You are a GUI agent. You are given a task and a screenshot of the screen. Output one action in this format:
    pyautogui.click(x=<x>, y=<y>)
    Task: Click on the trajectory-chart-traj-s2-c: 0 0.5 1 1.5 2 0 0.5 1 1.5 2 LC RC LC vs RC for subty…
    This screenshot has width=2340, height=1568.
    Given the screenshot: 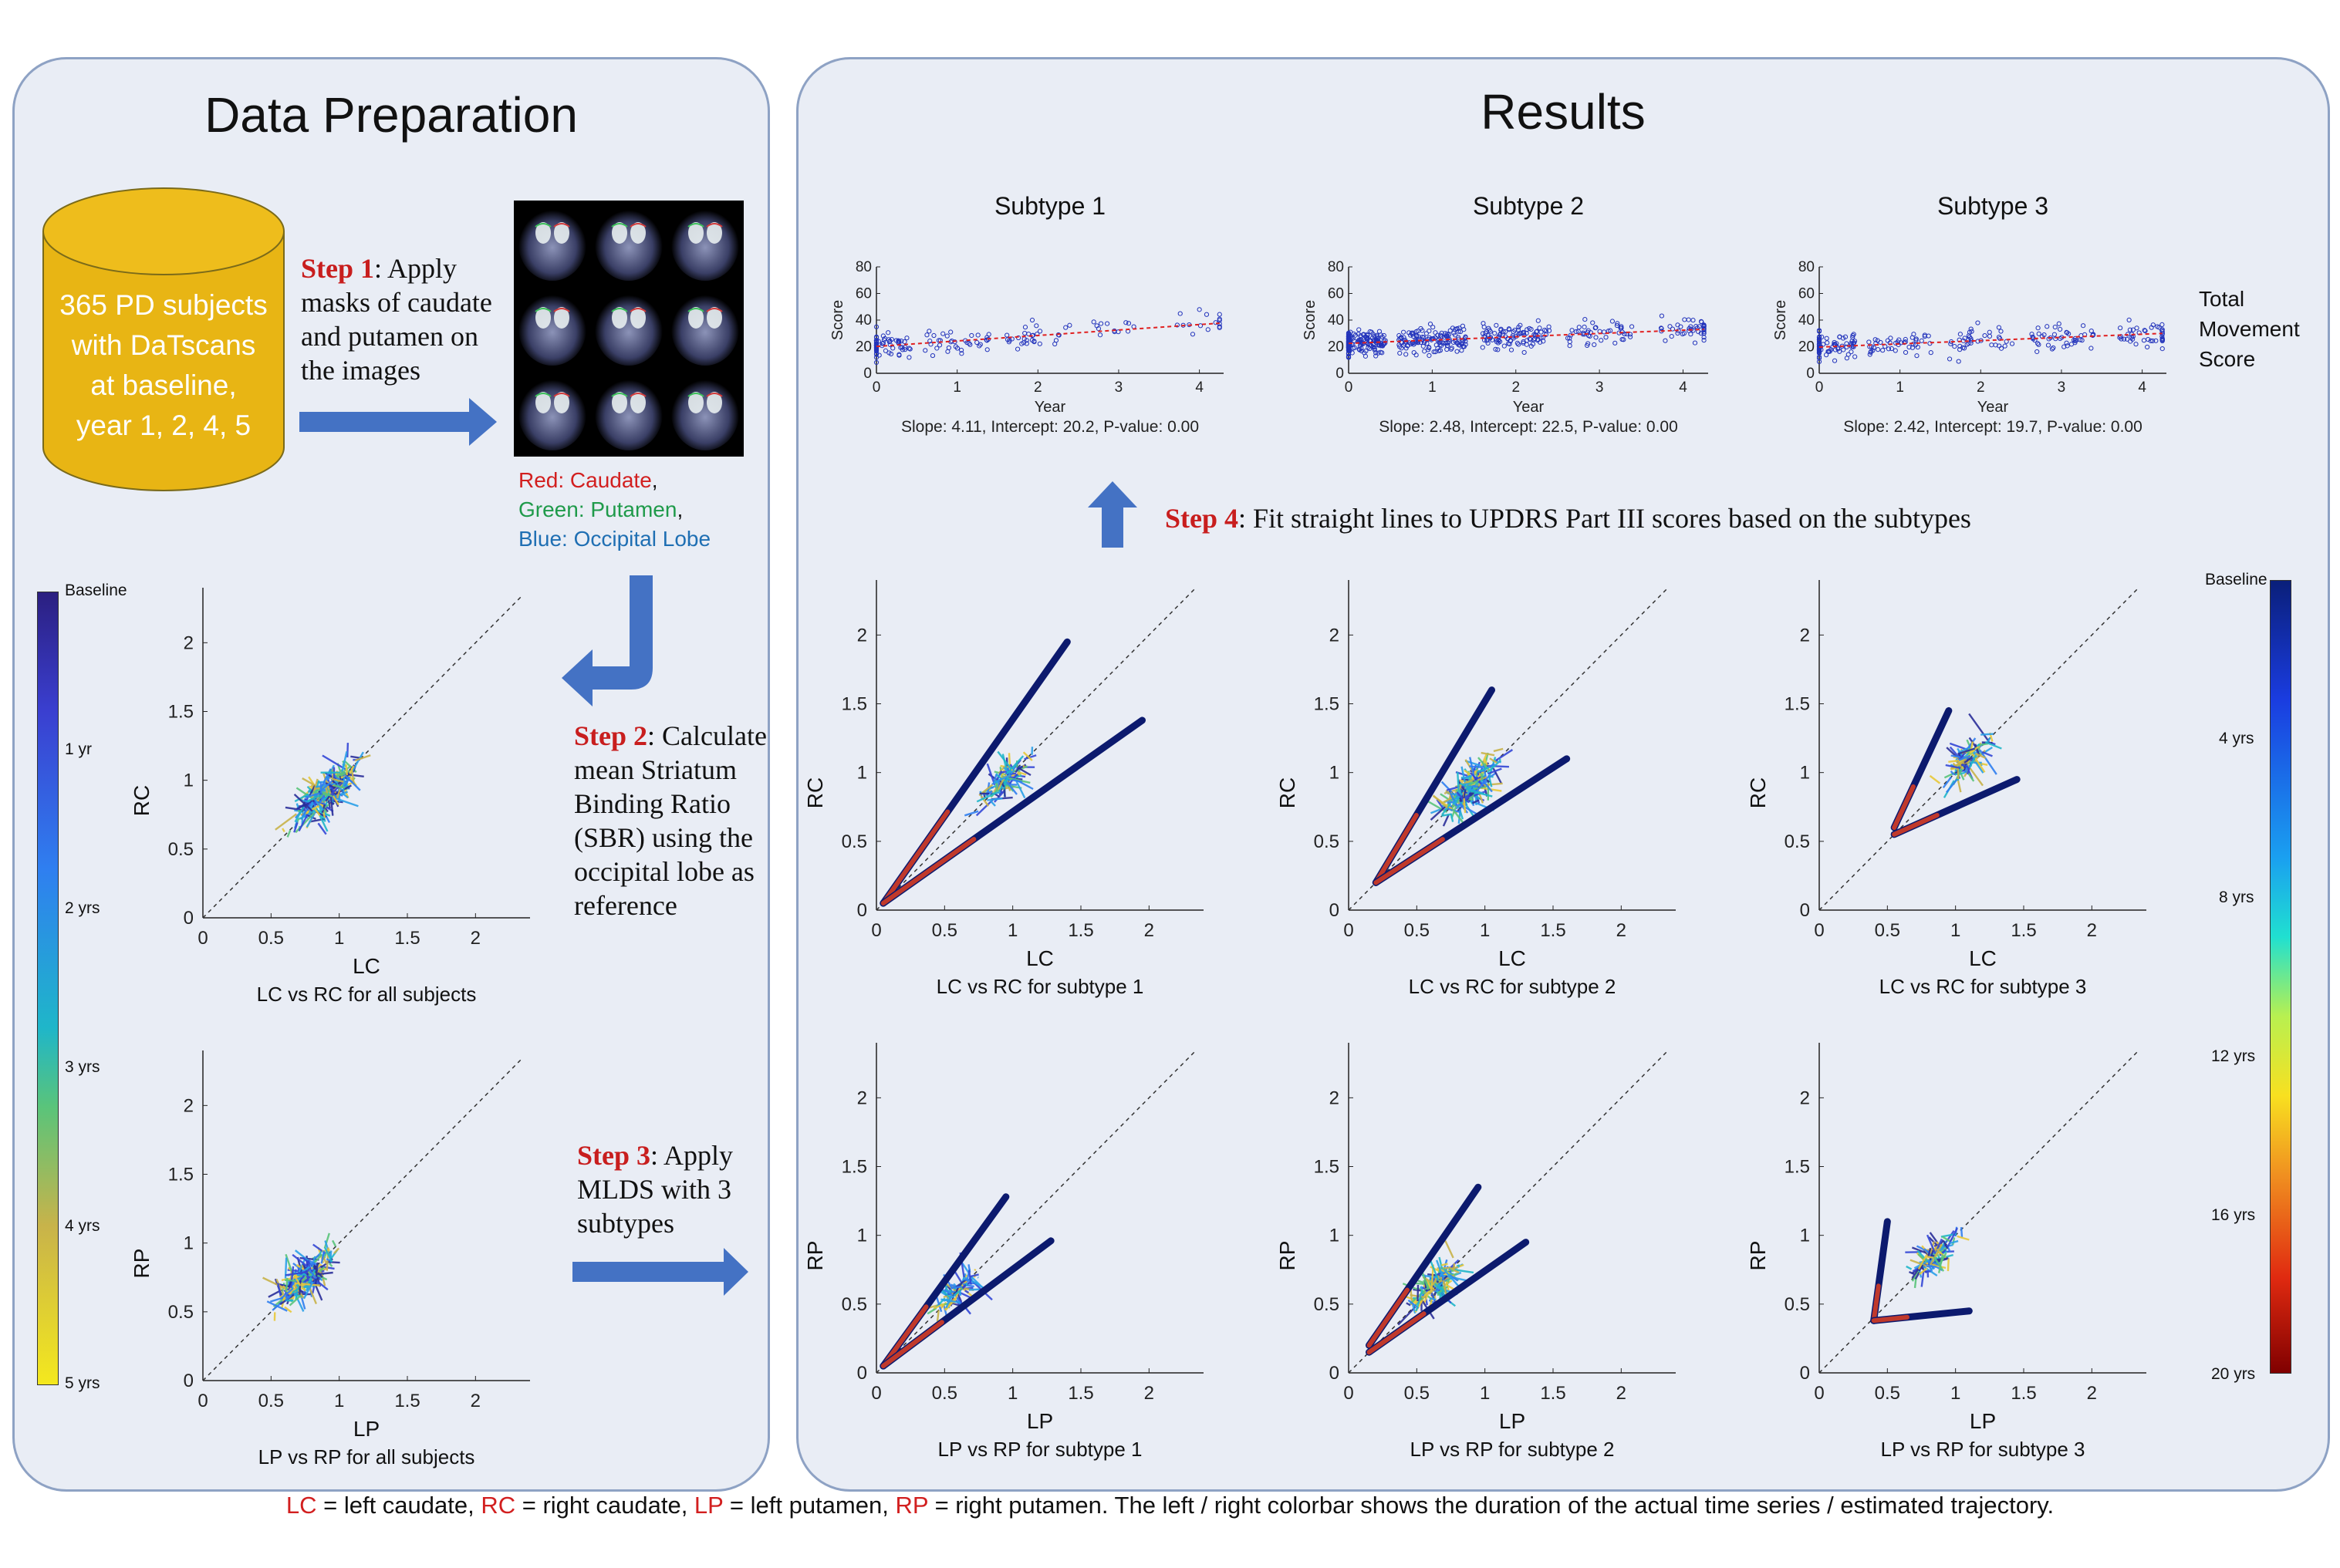 What is the action you would take?
    pyautogui.click(x=1475, y=789)
    